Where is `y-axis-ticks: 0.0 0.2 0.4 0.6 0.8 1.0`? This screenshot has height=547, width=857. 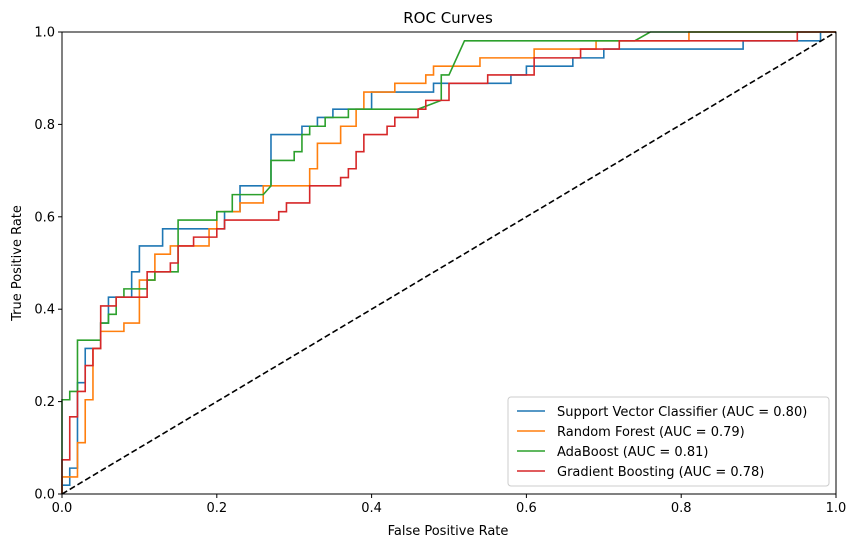
y-axis-ticks: 0.0 0.2 0.4 0.6 0.8 1.0 is located at coordinates (48, 264).